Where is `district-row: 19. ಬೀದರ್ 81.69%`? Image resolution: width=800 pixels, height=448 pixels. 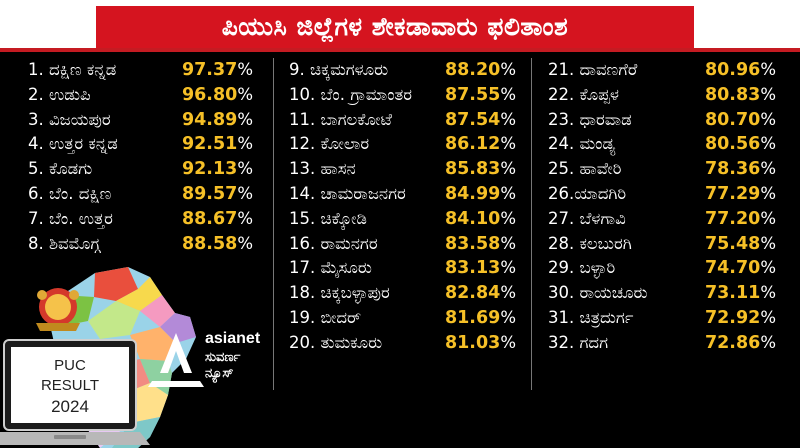 district-row: 19. ಬೀದರ್ 81.69% is located at coordinates (402, 318).